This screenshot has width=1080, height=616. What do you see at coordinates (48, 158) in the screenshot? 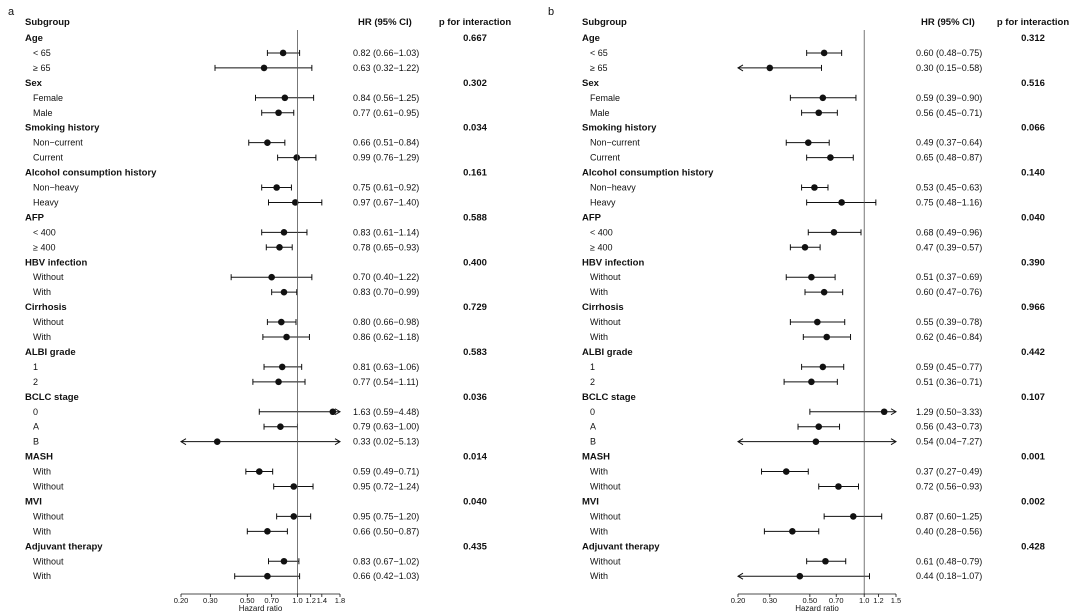
I see `subgroup-label: Current` at bounding box center [48, 158].